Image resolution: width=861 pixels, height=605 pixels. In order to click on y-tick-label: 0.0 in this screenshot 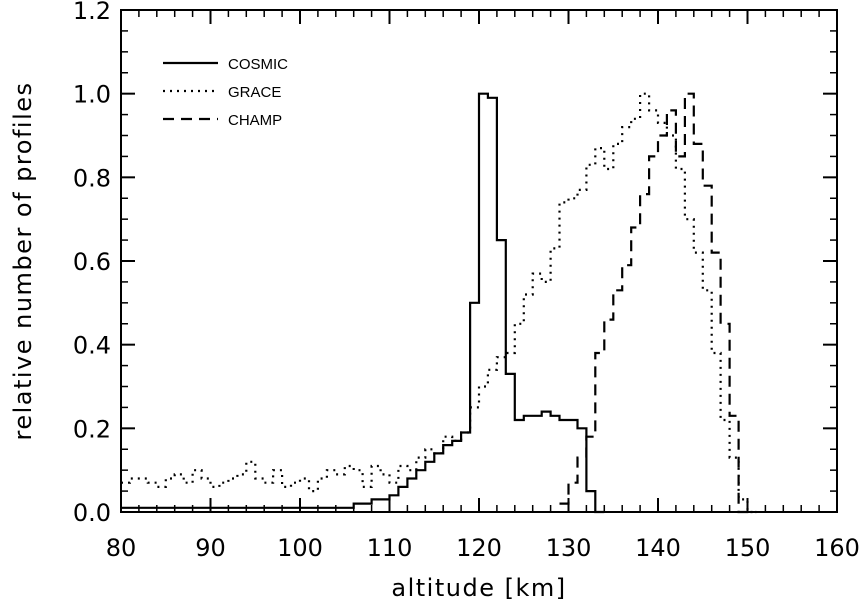, I will do `click(92, 513)`.